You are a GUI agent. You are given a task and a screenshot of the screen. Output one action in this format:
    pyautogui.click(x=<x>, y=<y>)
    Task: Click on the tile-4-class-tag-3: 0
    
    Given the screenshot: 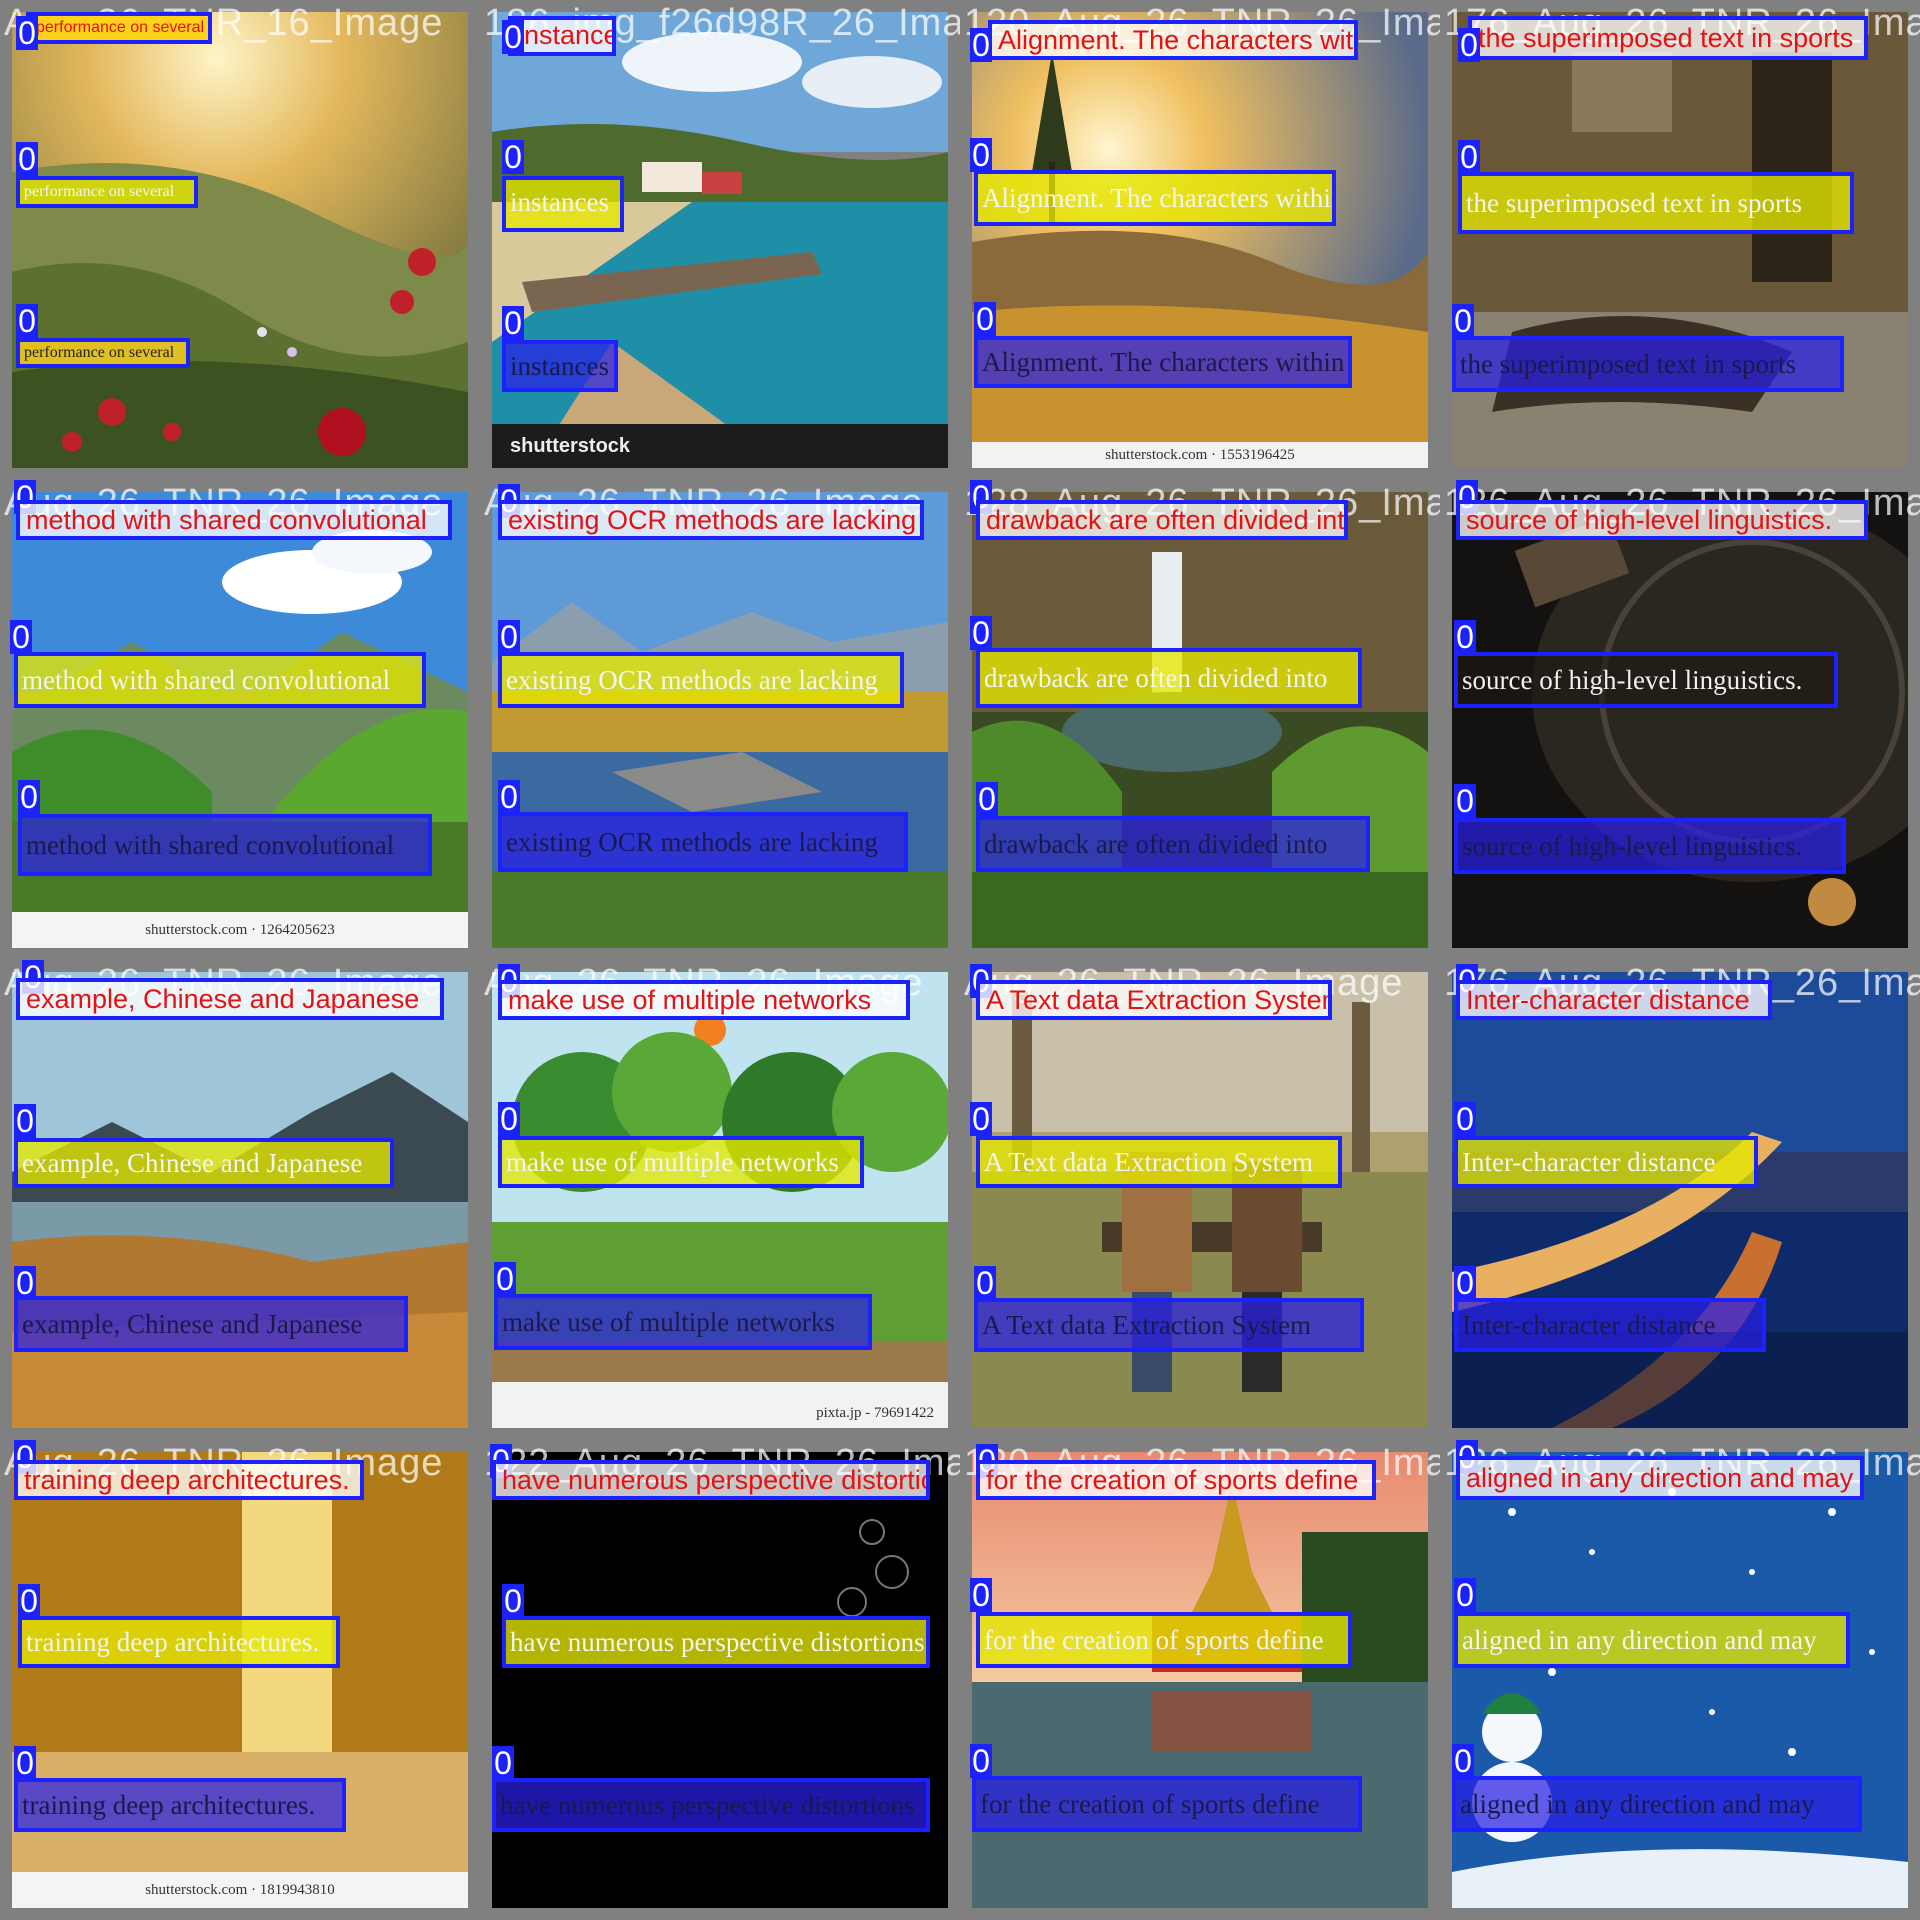 What is the action you would take?
    pyautogui.click(x=1463, y=321)
    